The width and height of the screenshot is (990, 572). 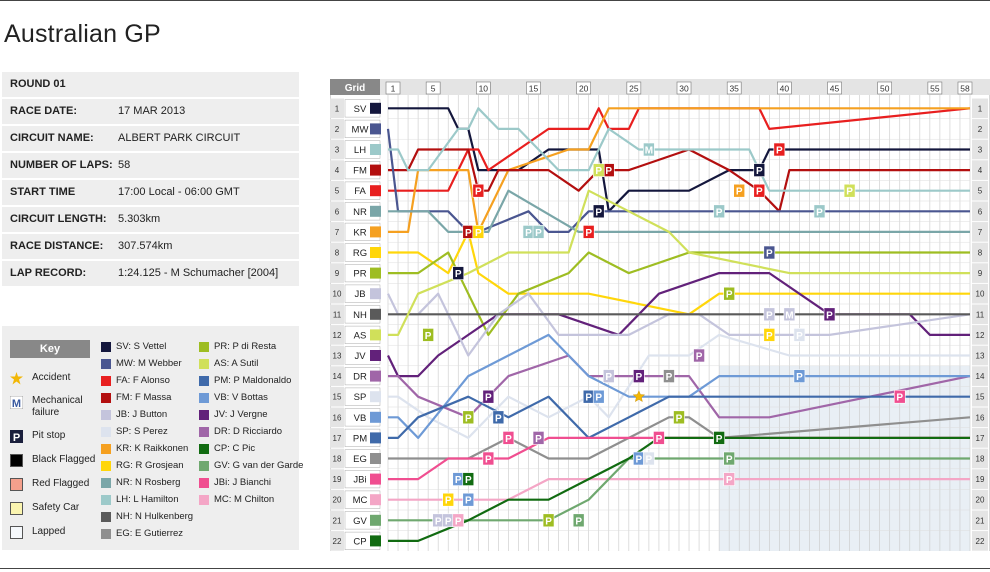 What do you see at coordinates (980, 376) in the screenshot?
I see `right-position-number: 14` at bounding box center [980, 376].